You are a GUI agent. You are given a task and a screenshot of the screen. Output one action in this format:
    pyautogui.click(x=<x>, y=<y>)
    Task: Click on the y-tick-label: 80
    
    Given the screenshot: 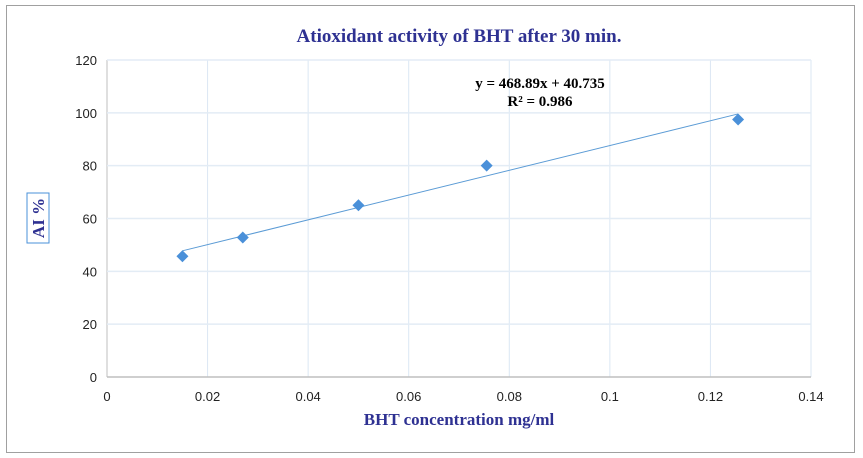 What is the action you would take?
    pyautogui.click(x=90, y=166)
    